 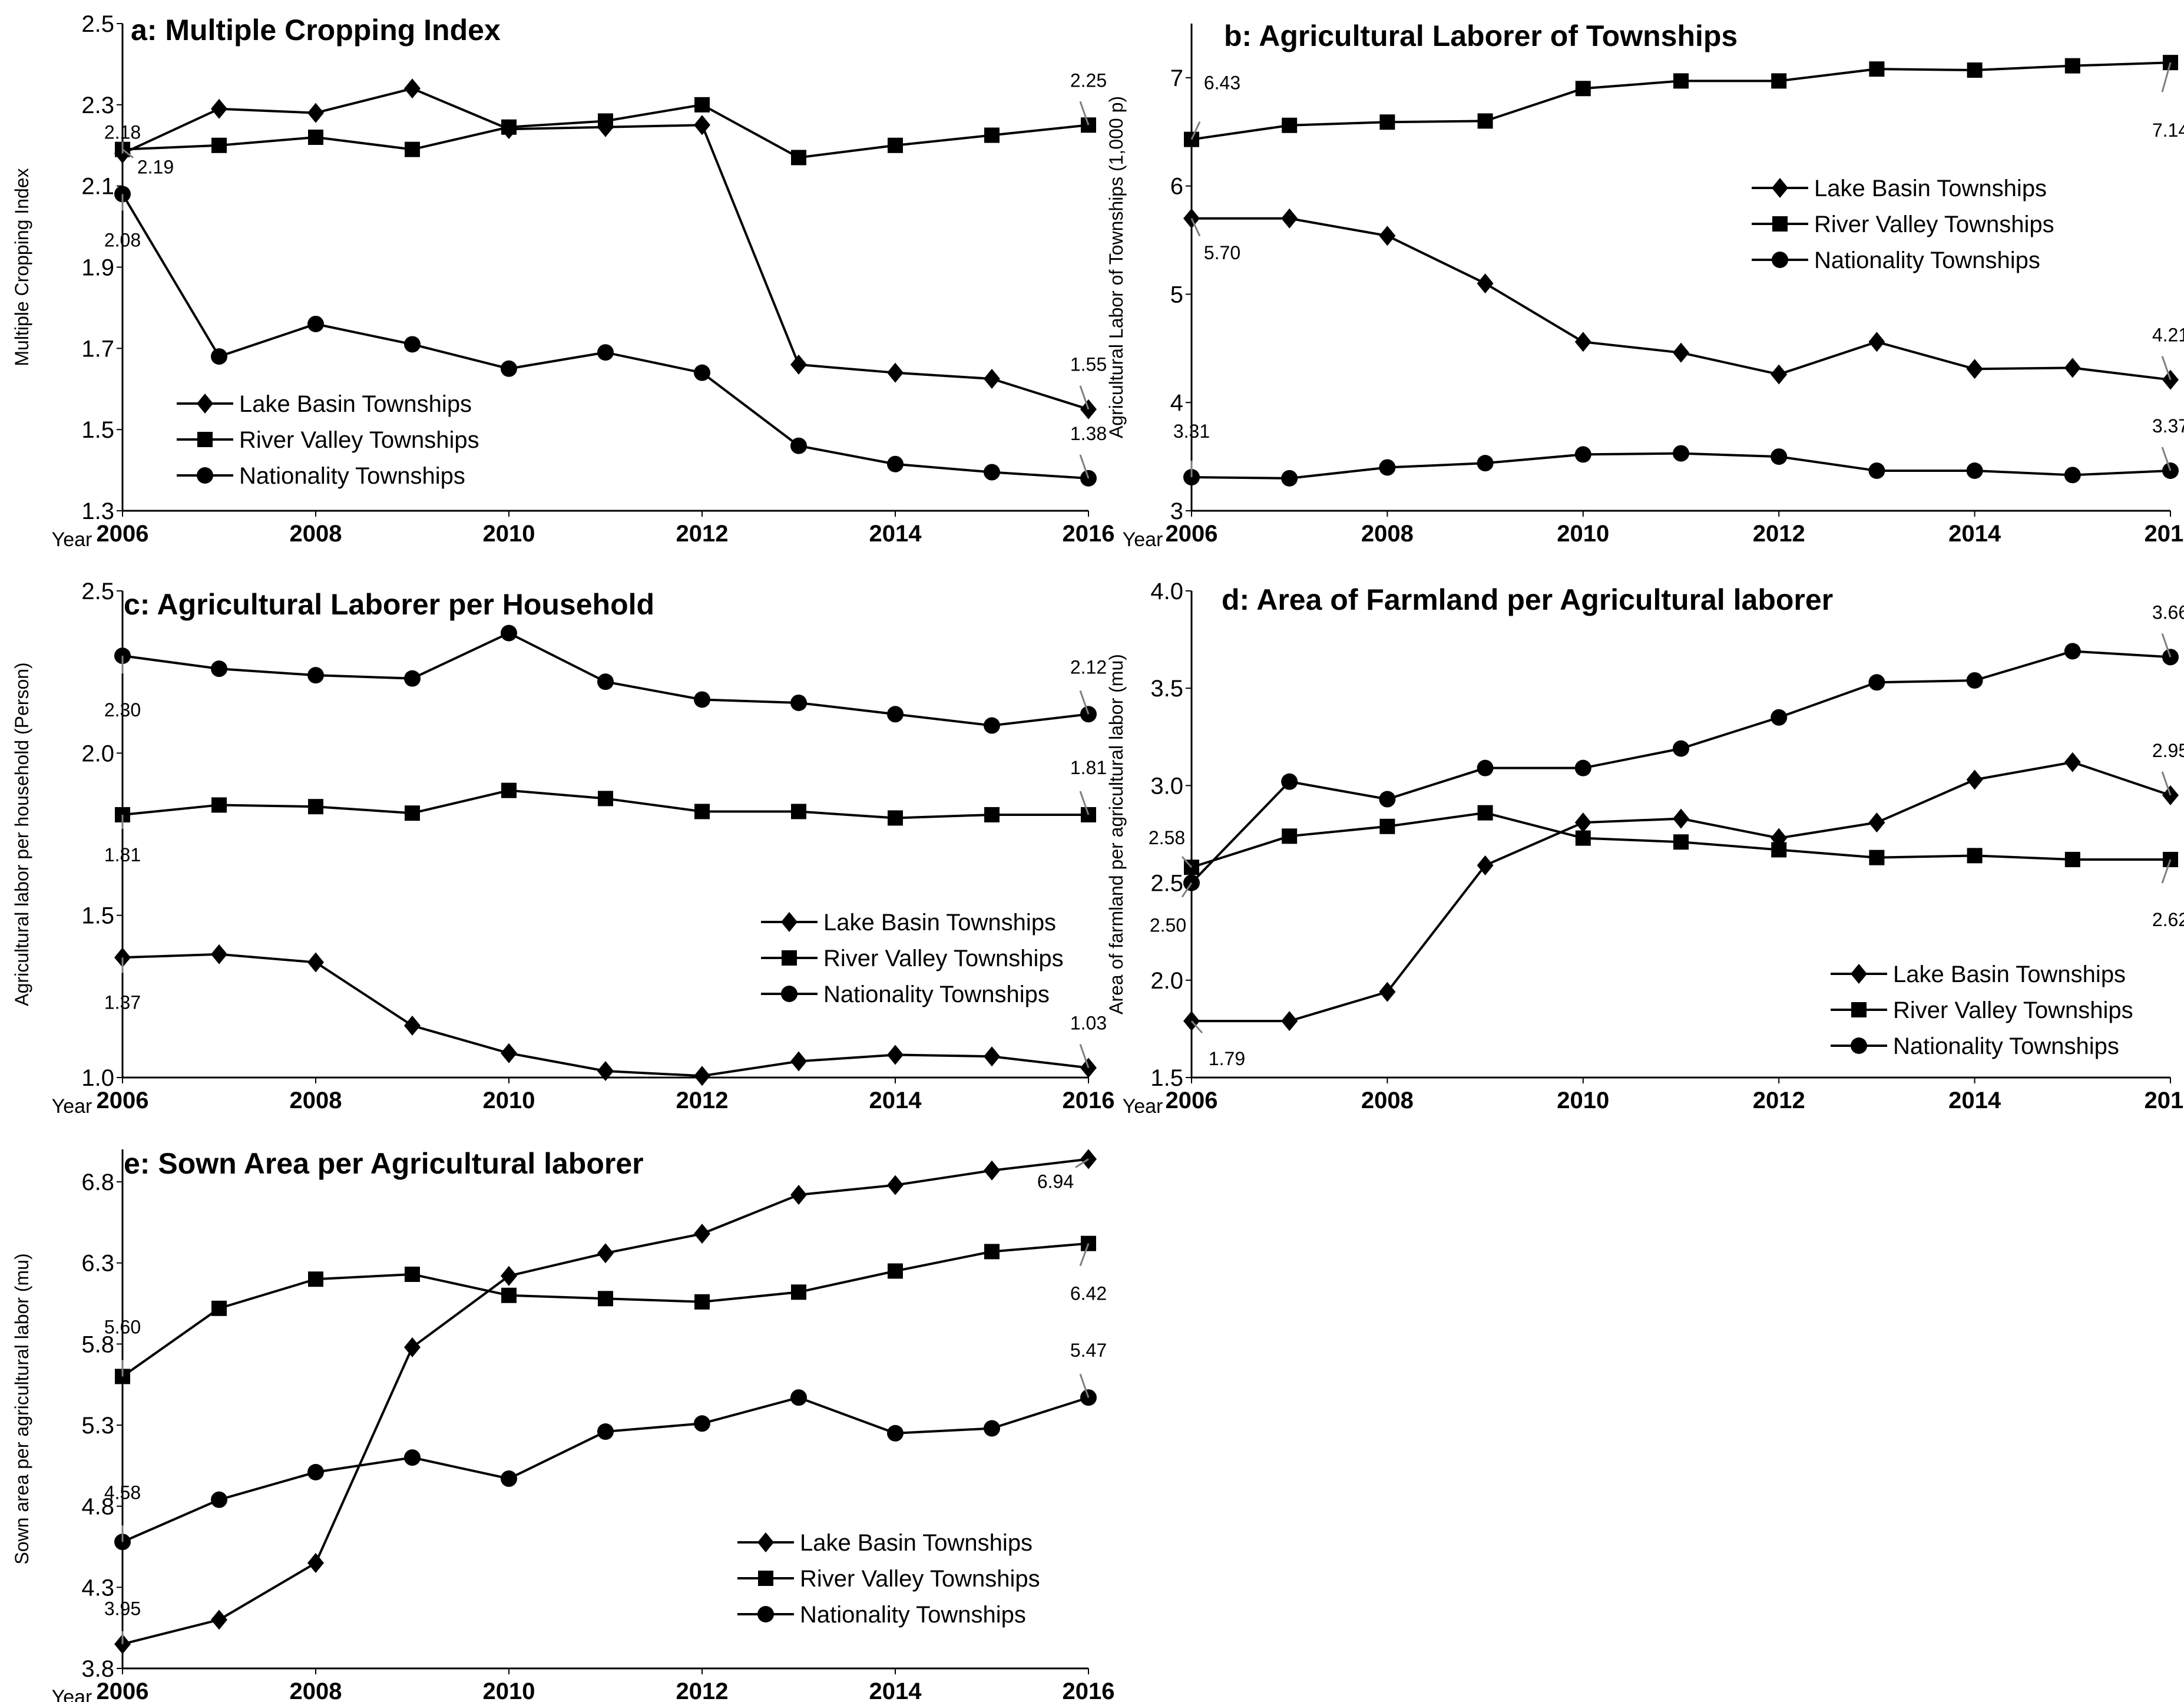 What do you see at coordinates (509, 1101) in the screenshot?
I see `x-tick-label: 2010` at bounding box center [509, 1101].